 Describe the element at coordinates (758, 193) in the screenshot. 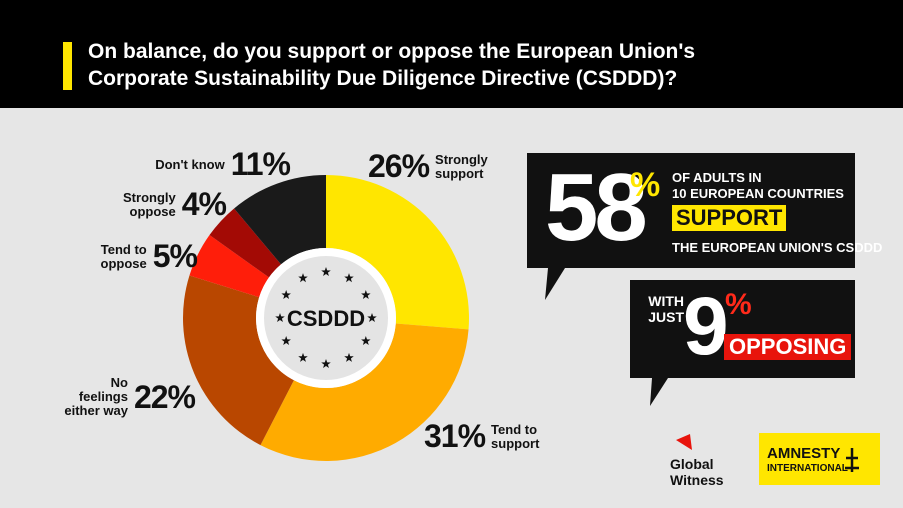

I see `support-line2: 10 EUROPEAN COUNTRIES` at that location.